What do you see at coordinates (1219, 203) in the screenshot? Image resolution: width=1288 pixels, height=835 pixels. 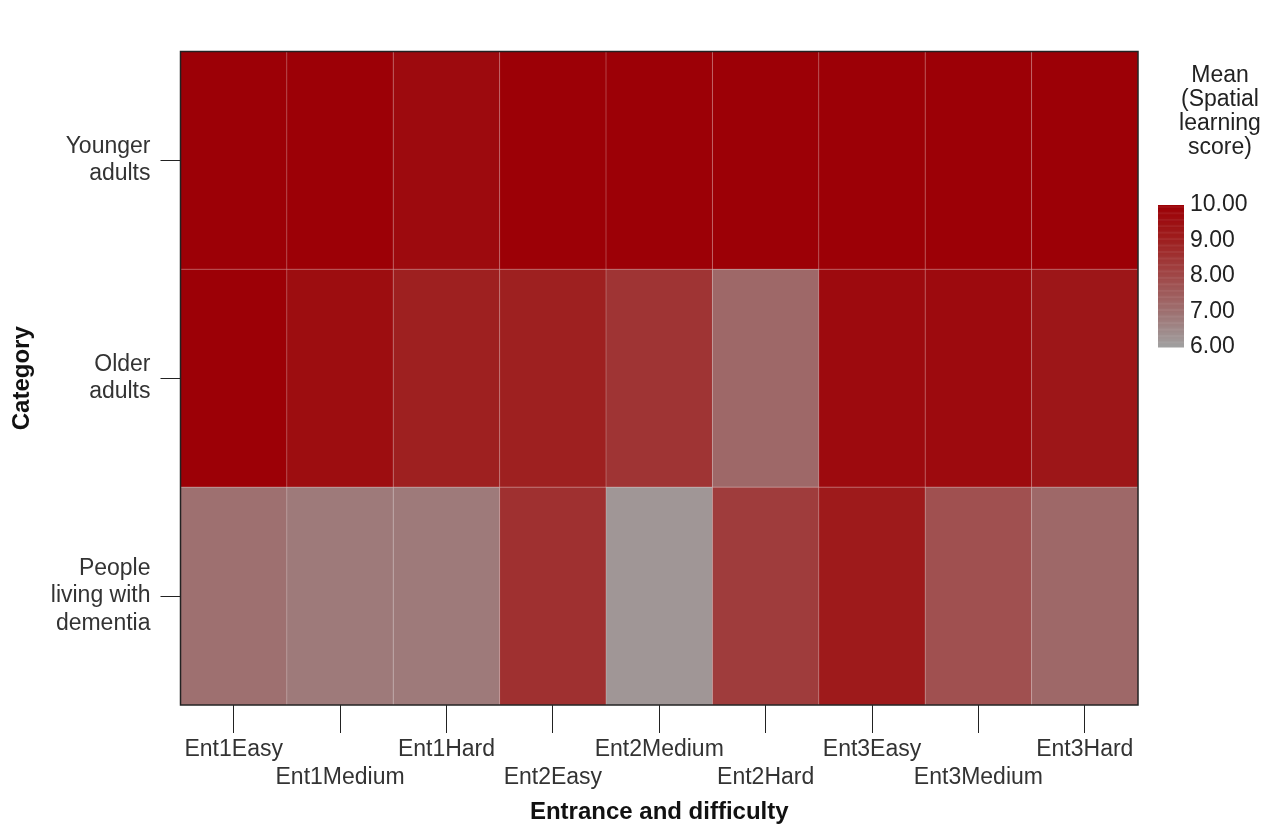 I see `color-bar-label: 10.00` at bounding box center [1219, 203].